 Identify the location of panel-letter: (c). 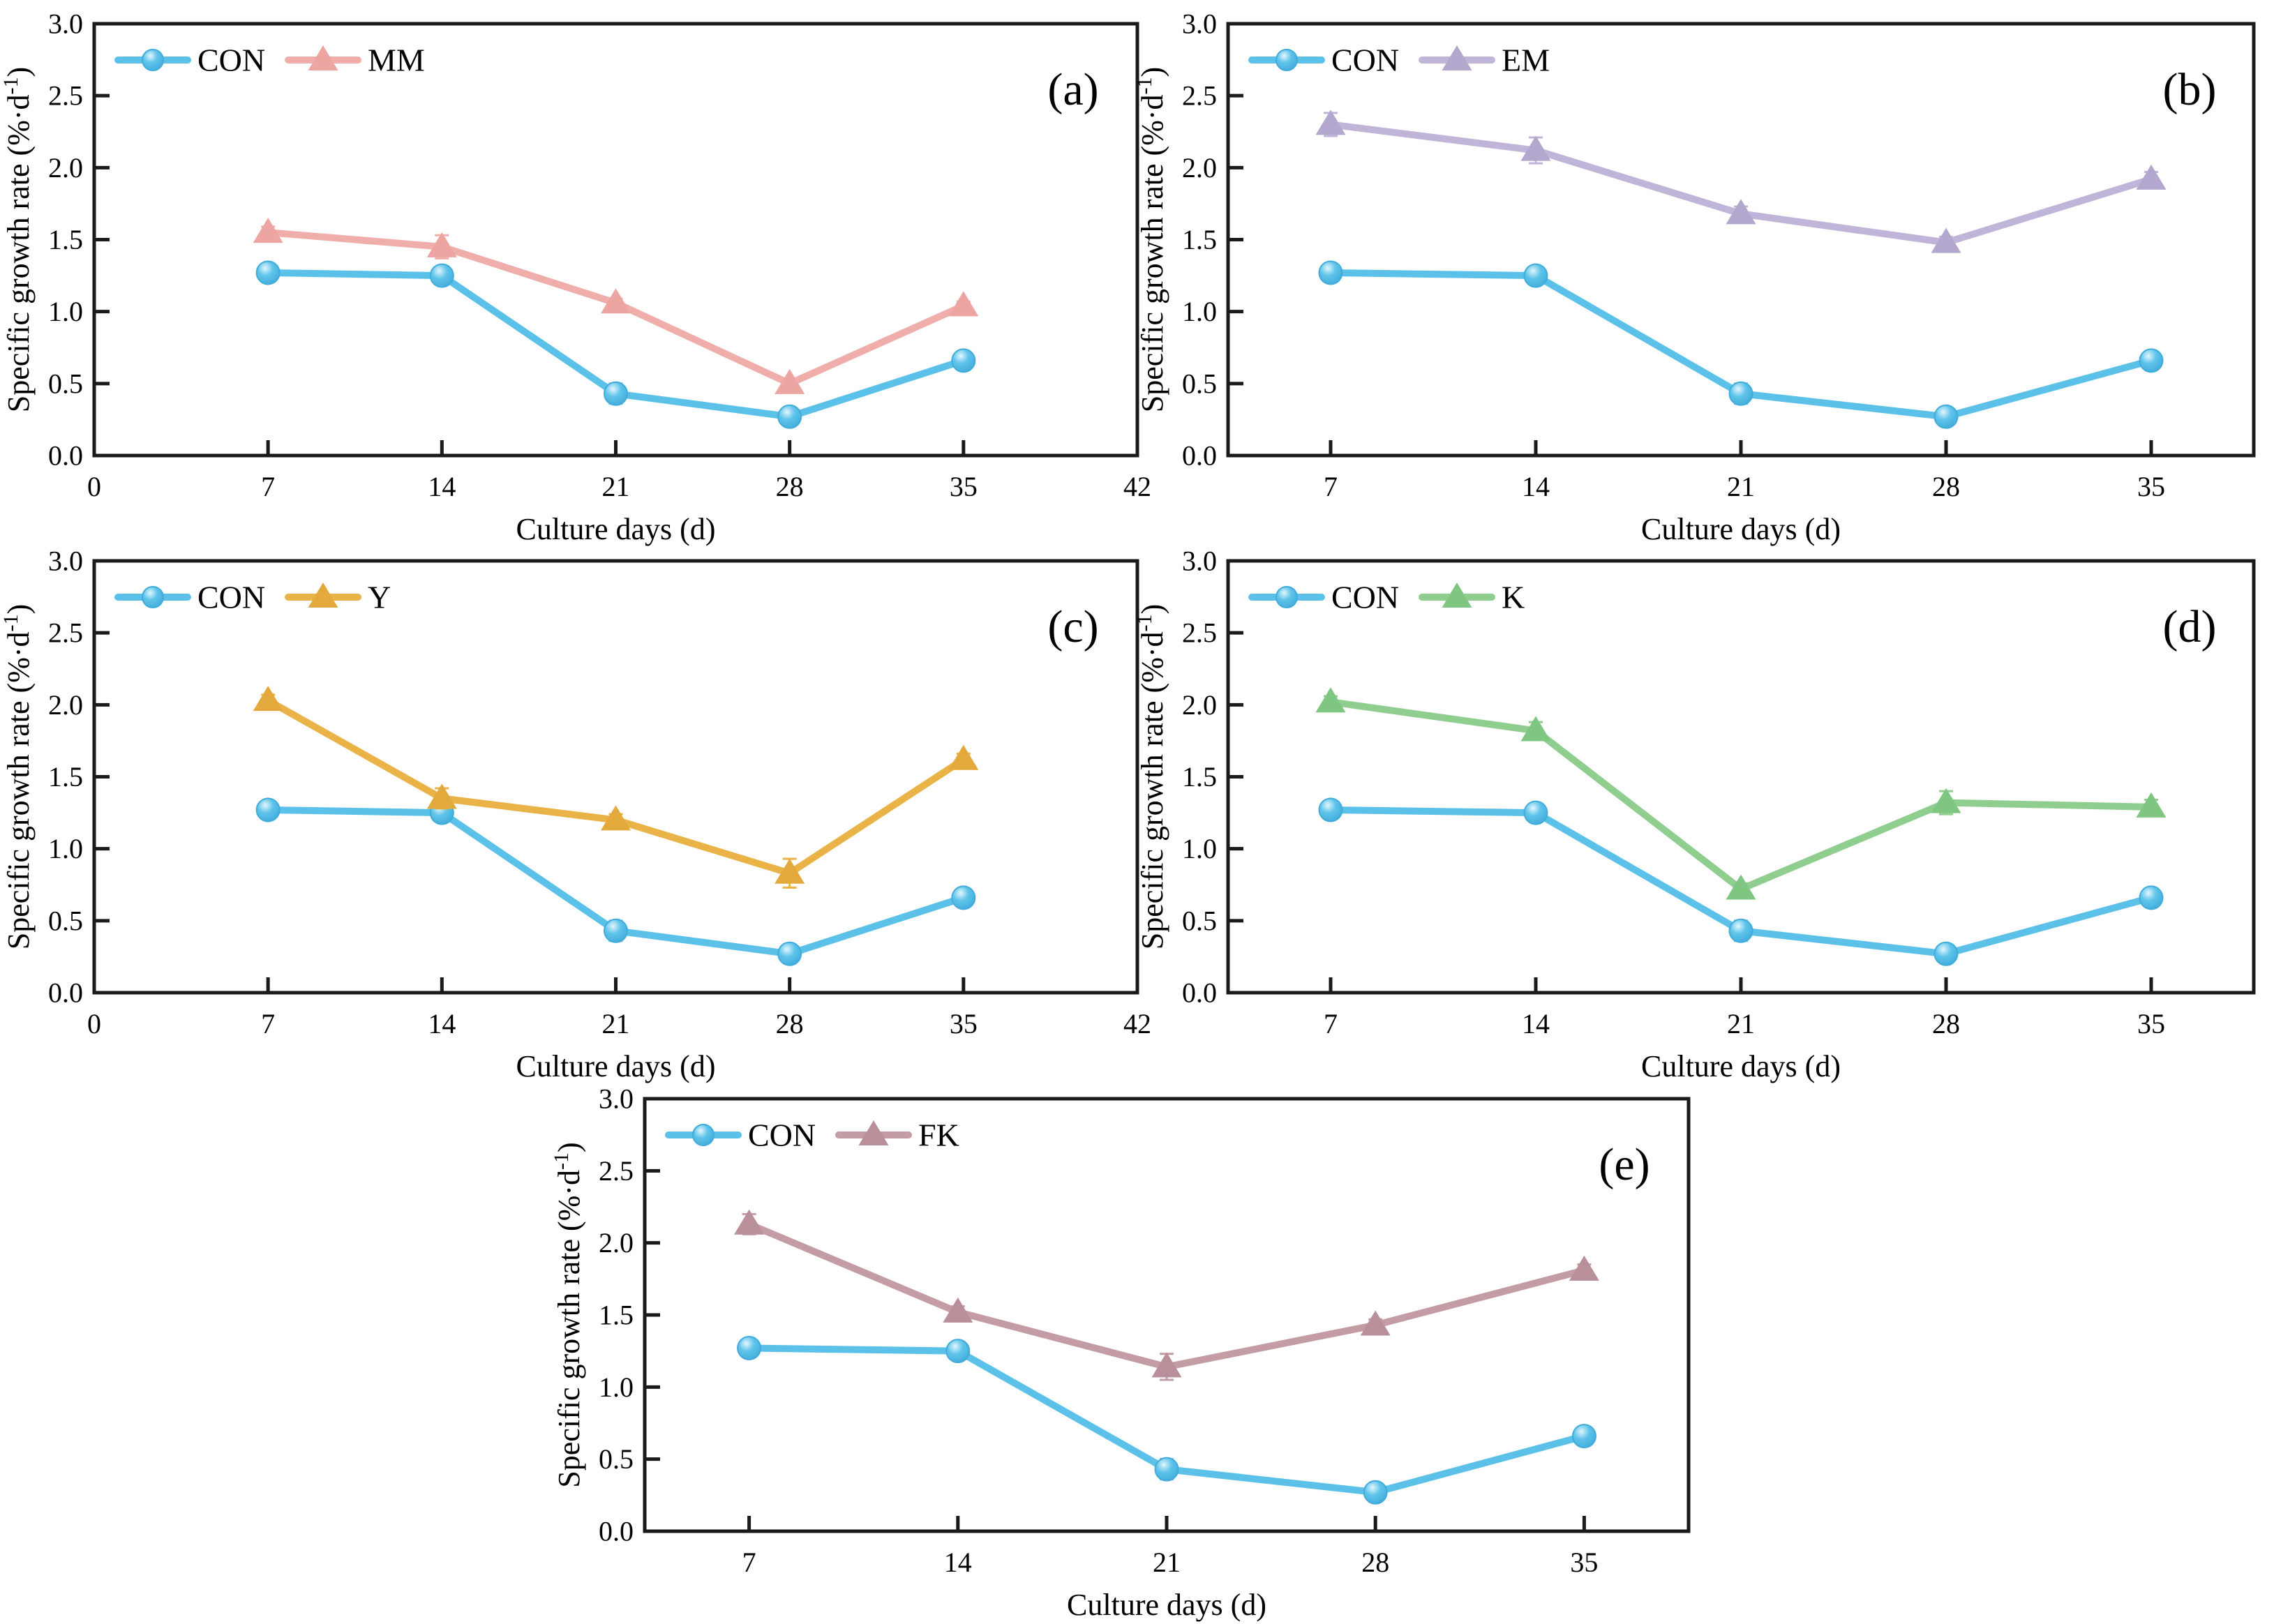
(1072, 626).